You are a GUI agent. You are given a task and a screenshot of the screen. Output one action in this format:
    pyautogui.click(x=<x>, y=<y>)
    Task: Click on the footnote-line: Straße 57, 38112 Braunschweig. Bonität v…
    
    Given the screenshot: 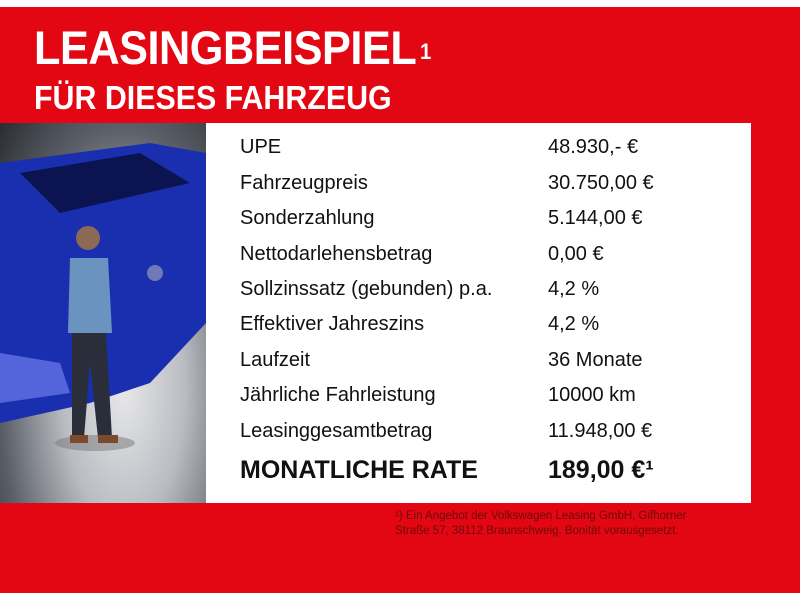 What is the action you would take?
    pyautogui.click(x=537, y=531)
    